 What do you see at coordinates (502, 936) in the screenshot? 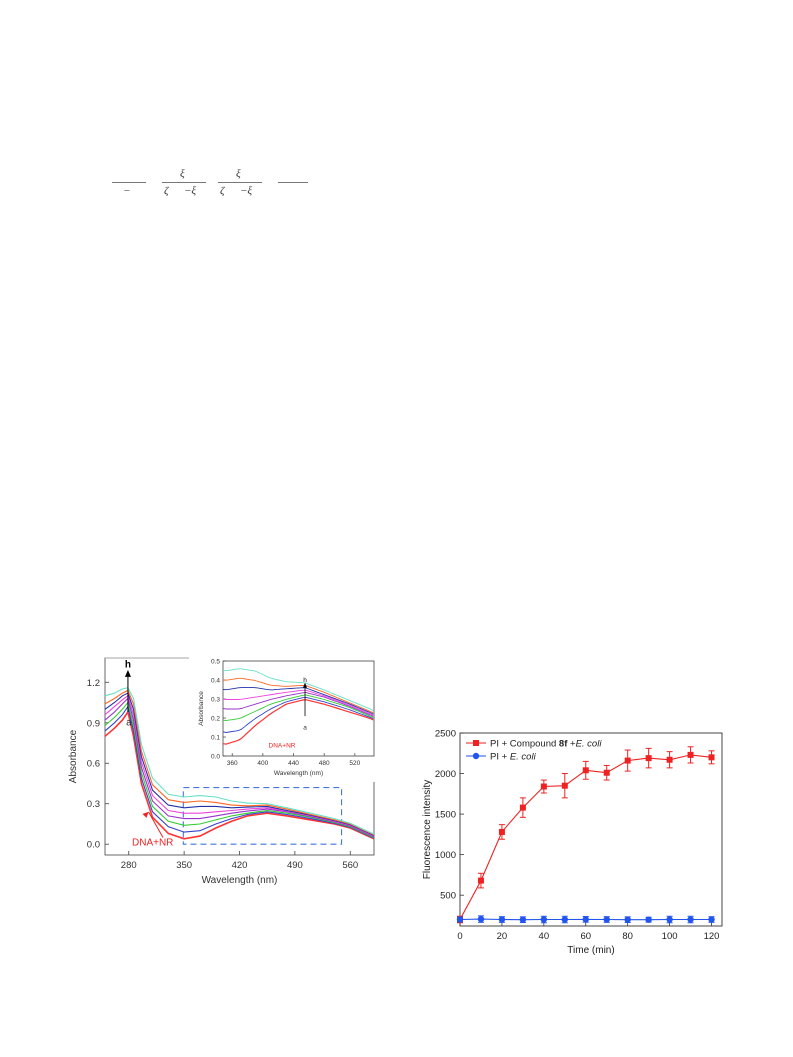
I see `x-tick-label: 20` at bounding box center [502, 936].